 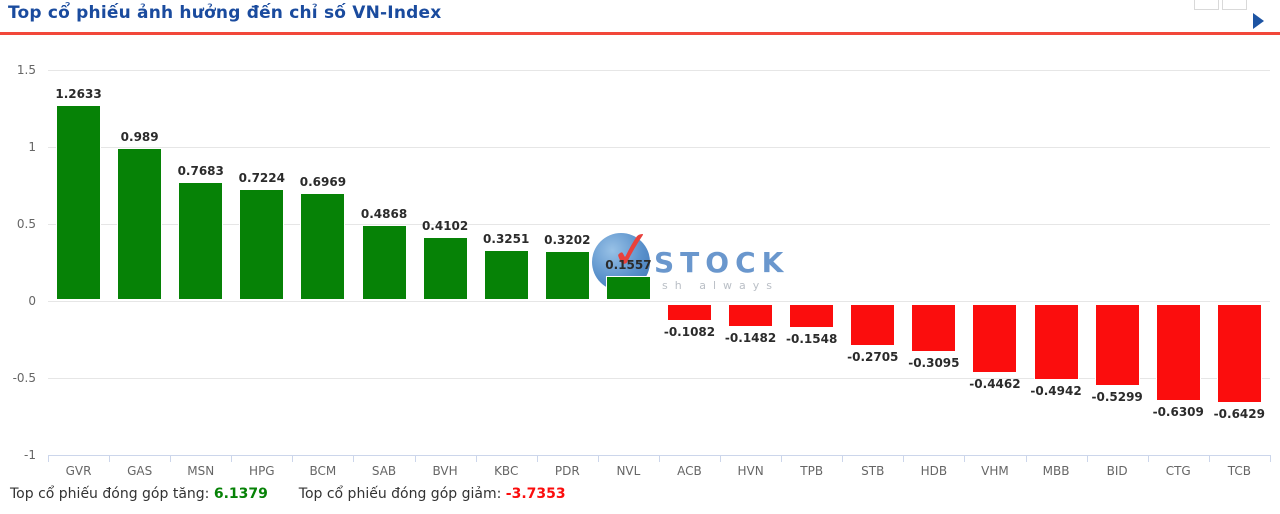 I want to click on bar-slot: 0.1557, so click(x=628, y=262).